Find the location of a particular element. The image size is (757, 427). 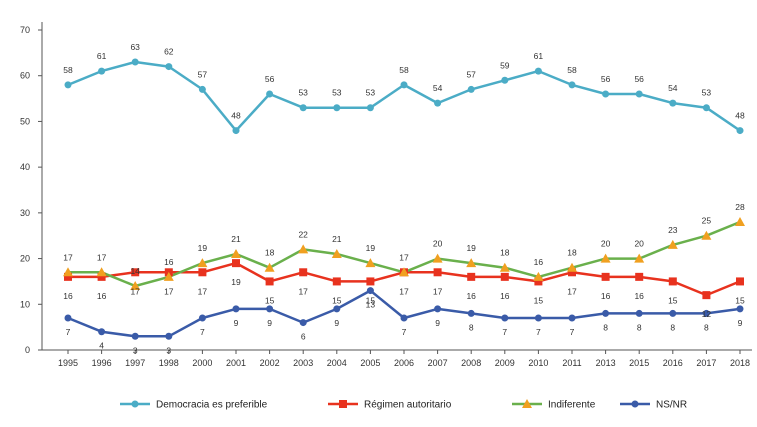

y-tick-label: 0 is located at coordinates (27, 350).